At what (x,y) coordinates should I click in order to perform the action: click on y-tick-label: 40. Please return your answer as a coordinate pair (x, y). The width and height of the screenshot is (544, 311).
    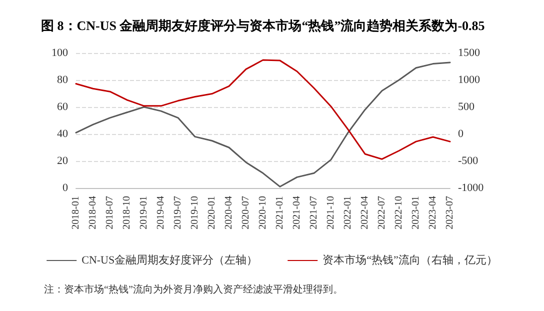
    Looking at the image, I should click on (62, 134).